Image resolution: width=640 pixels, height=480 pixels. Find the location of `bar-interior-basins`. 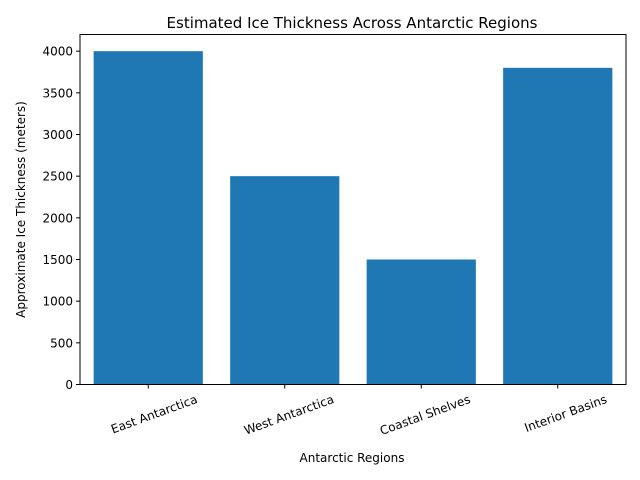

bar-interior-basins is located at coordinates (558, 226).